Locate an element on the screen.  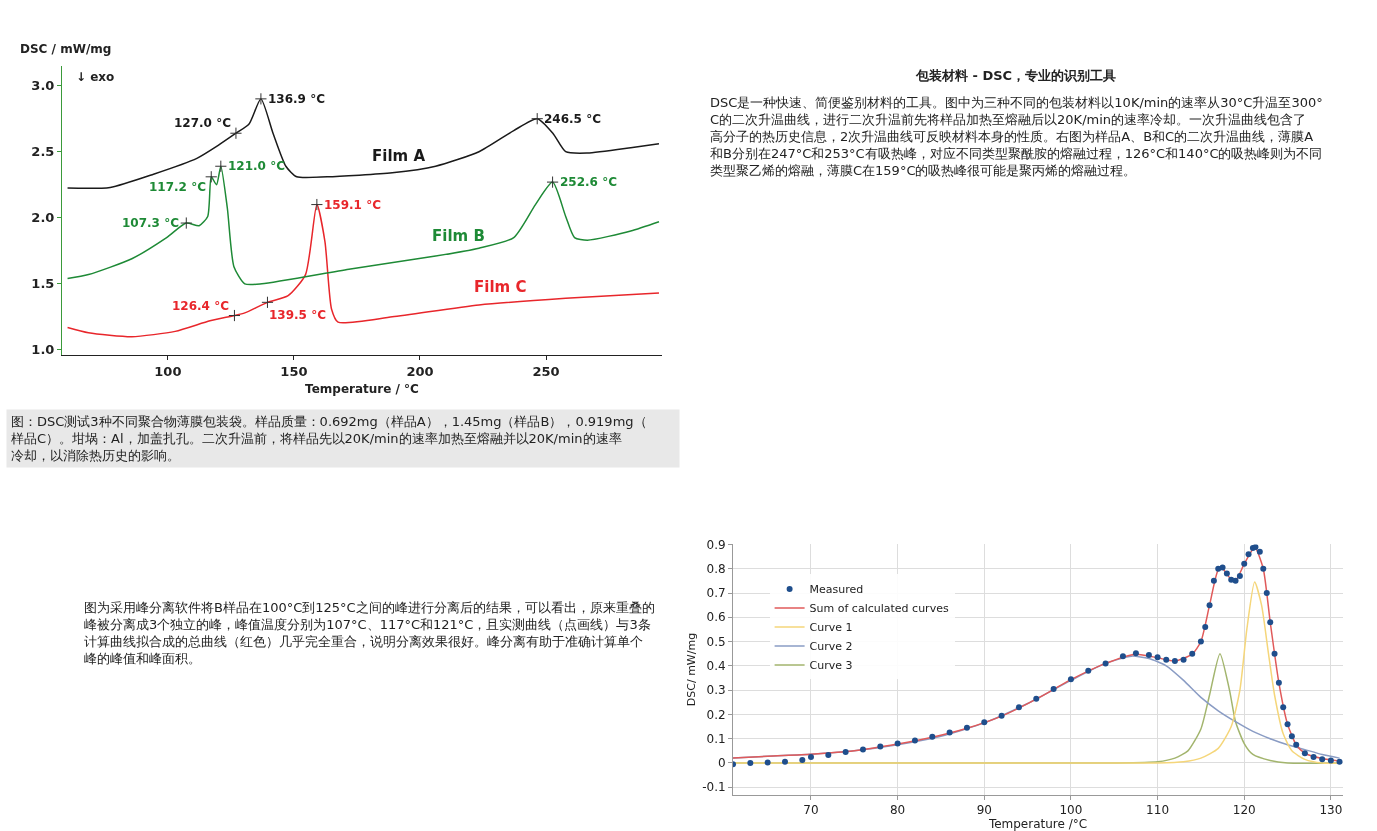
y-tick-label: -0.1 is located at coordinates (714, 787).